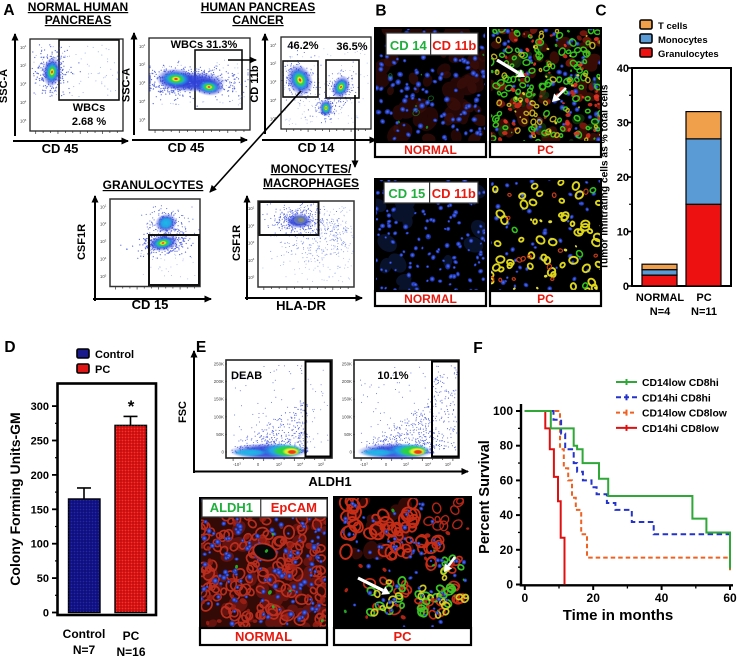 The width and height of the screenshot is (738, 665). Describe the element at coordinates (623, 124) in the screenshot. I see `svg-text: 30` at that location.